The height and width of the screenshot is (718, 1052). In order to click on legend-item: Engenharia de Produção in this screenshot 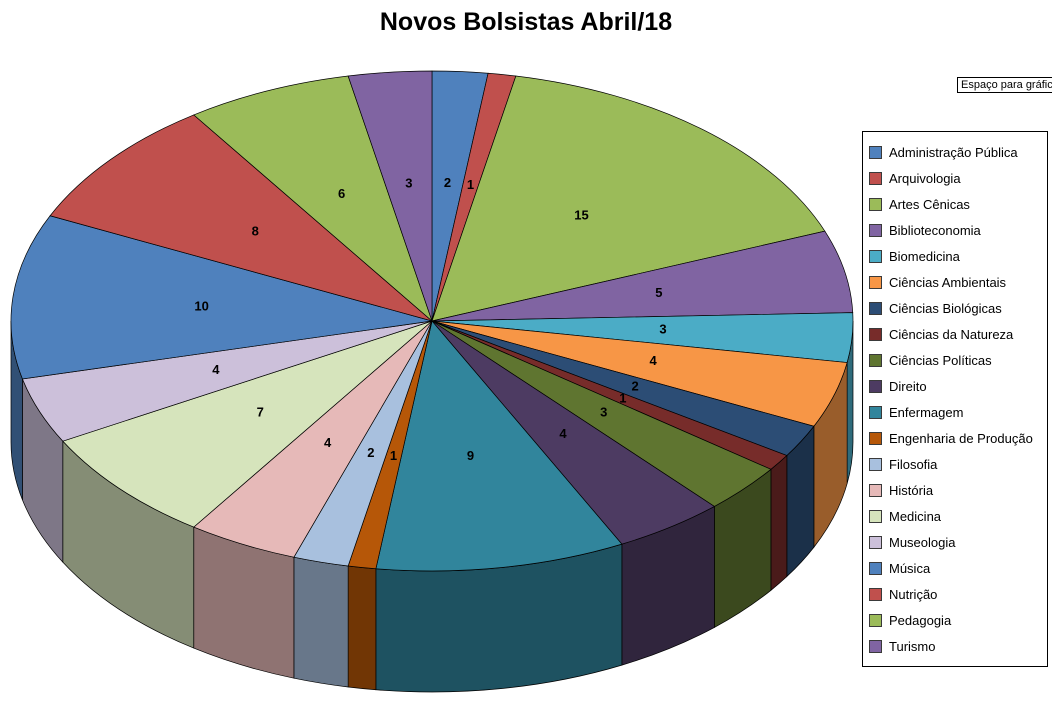, I will do `click(955, 438)`.